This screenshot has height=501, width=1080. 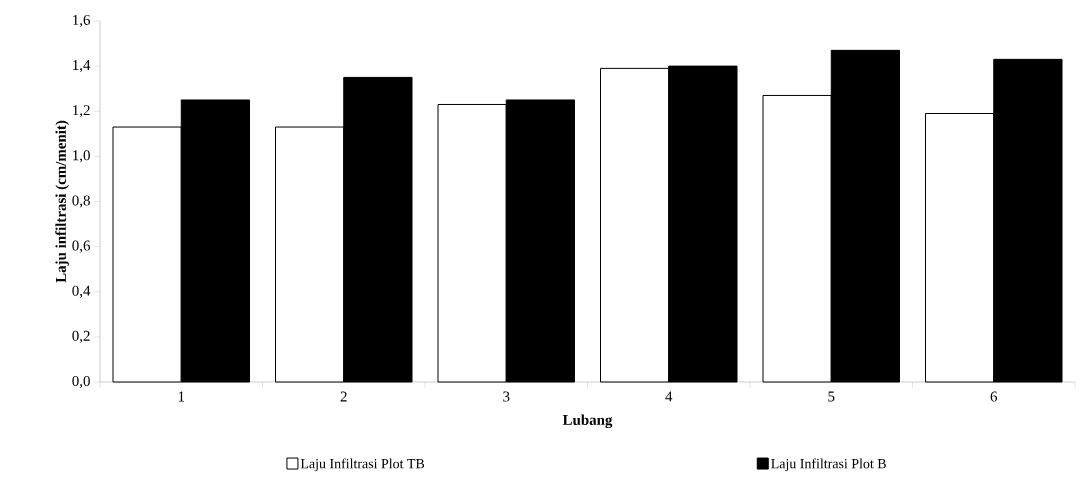 I want to click on y-tick-label: 0,6, so click(x=81, y=246).